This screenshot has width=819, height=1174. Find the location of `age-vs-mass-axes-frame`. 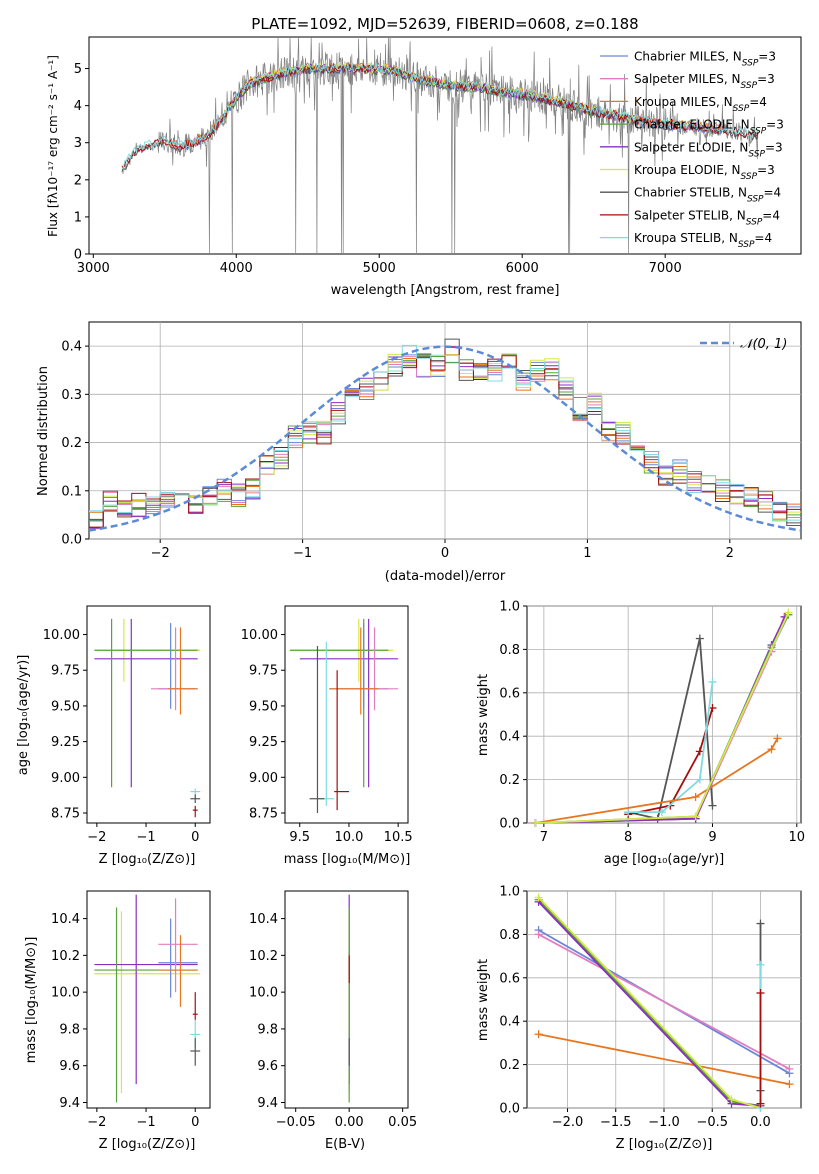

age-vs-mass-axes-frame is located at coordinates (346, 714).